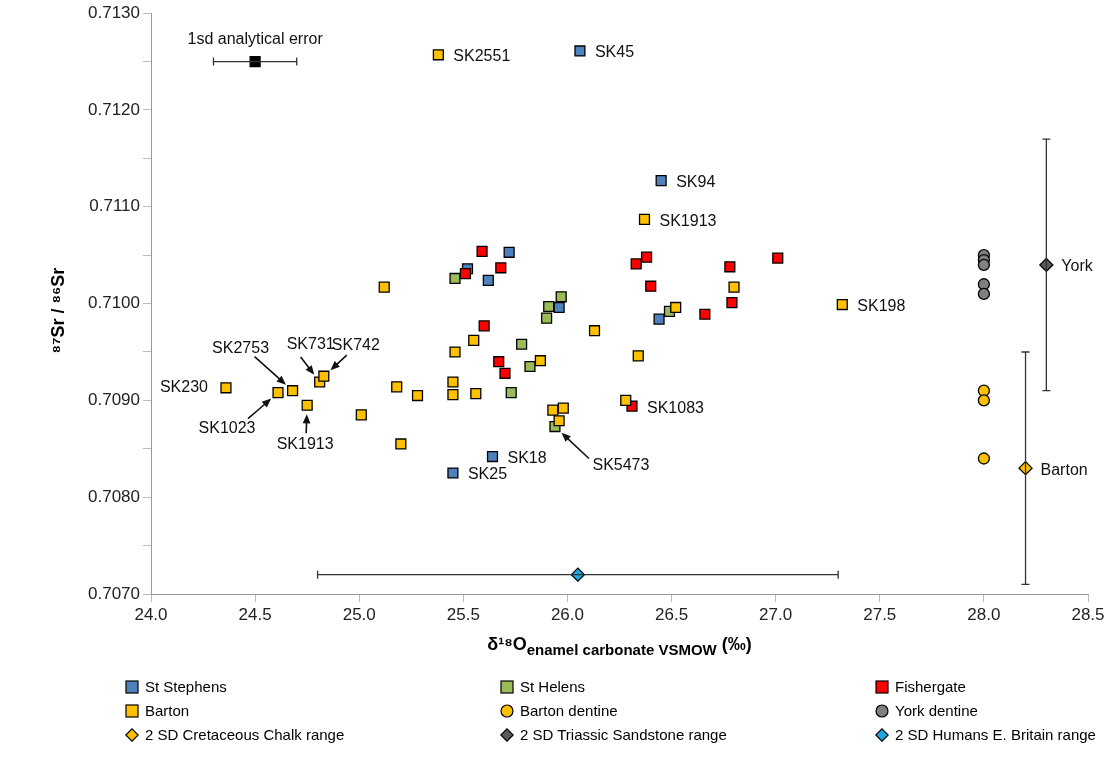 This screenshot has width=1111, height=769. What do you see at coordinates (984, 614) in the screenshot?
I see `x-tick-label: 28.0` at bounding box center [984, 614].